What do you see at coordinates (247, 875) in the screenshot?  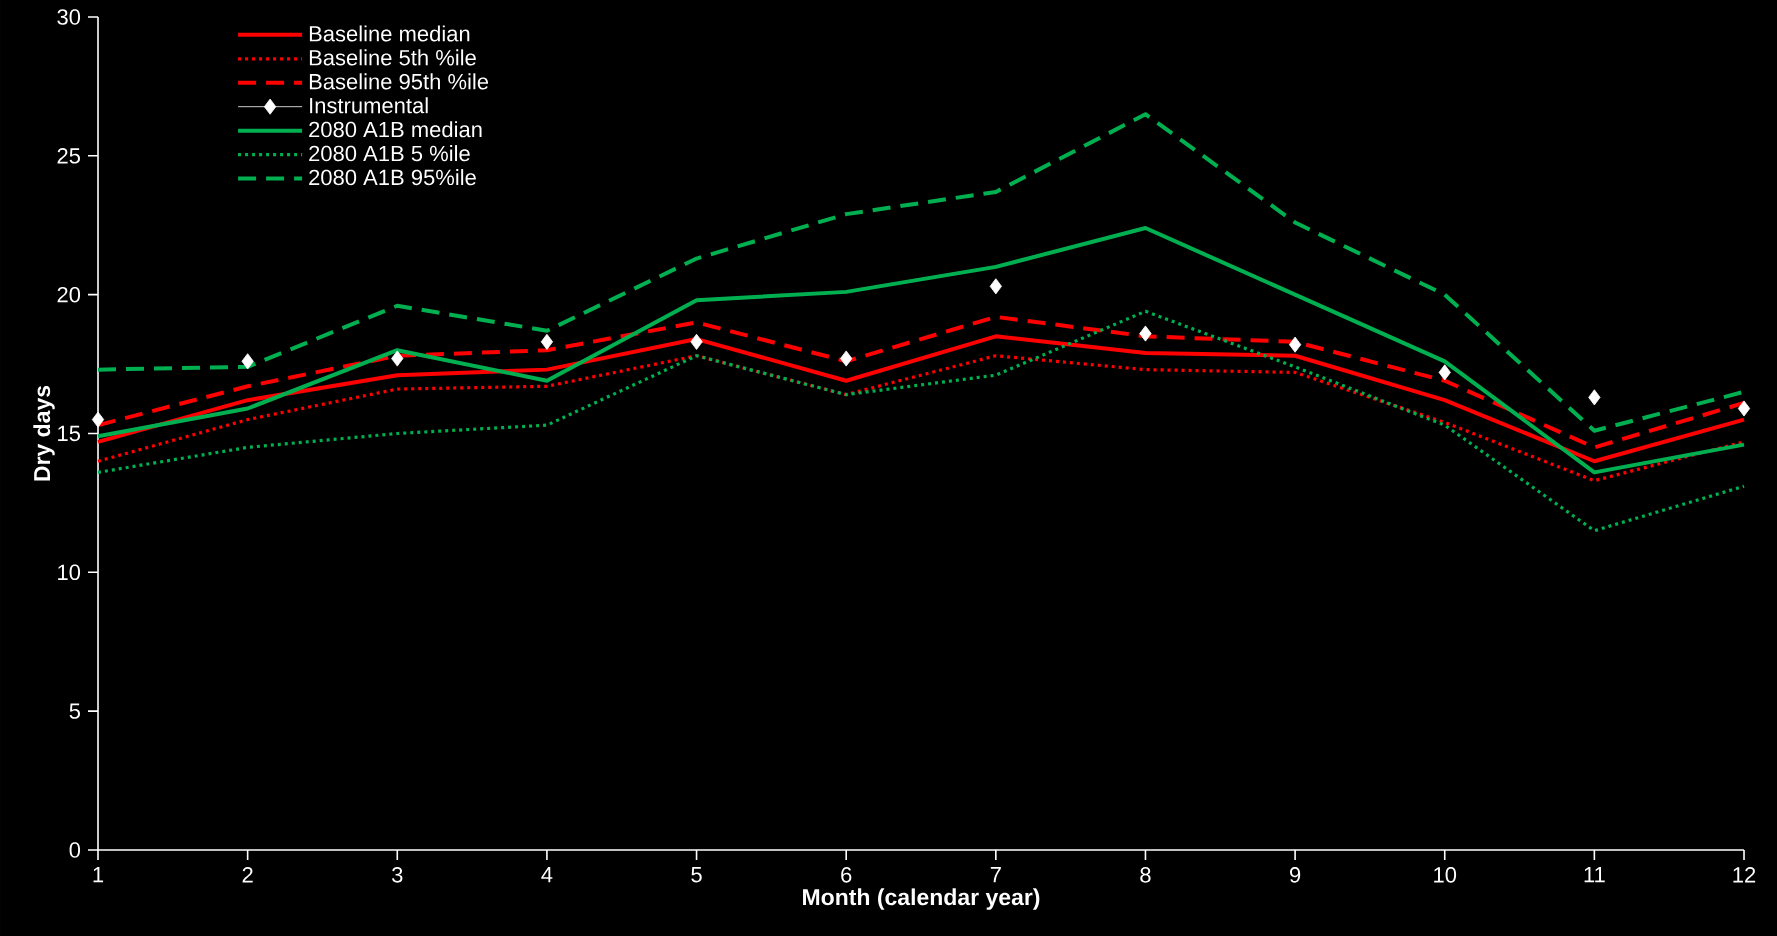 I see `x-tick-label: 2` at bounding box center [247, 875].